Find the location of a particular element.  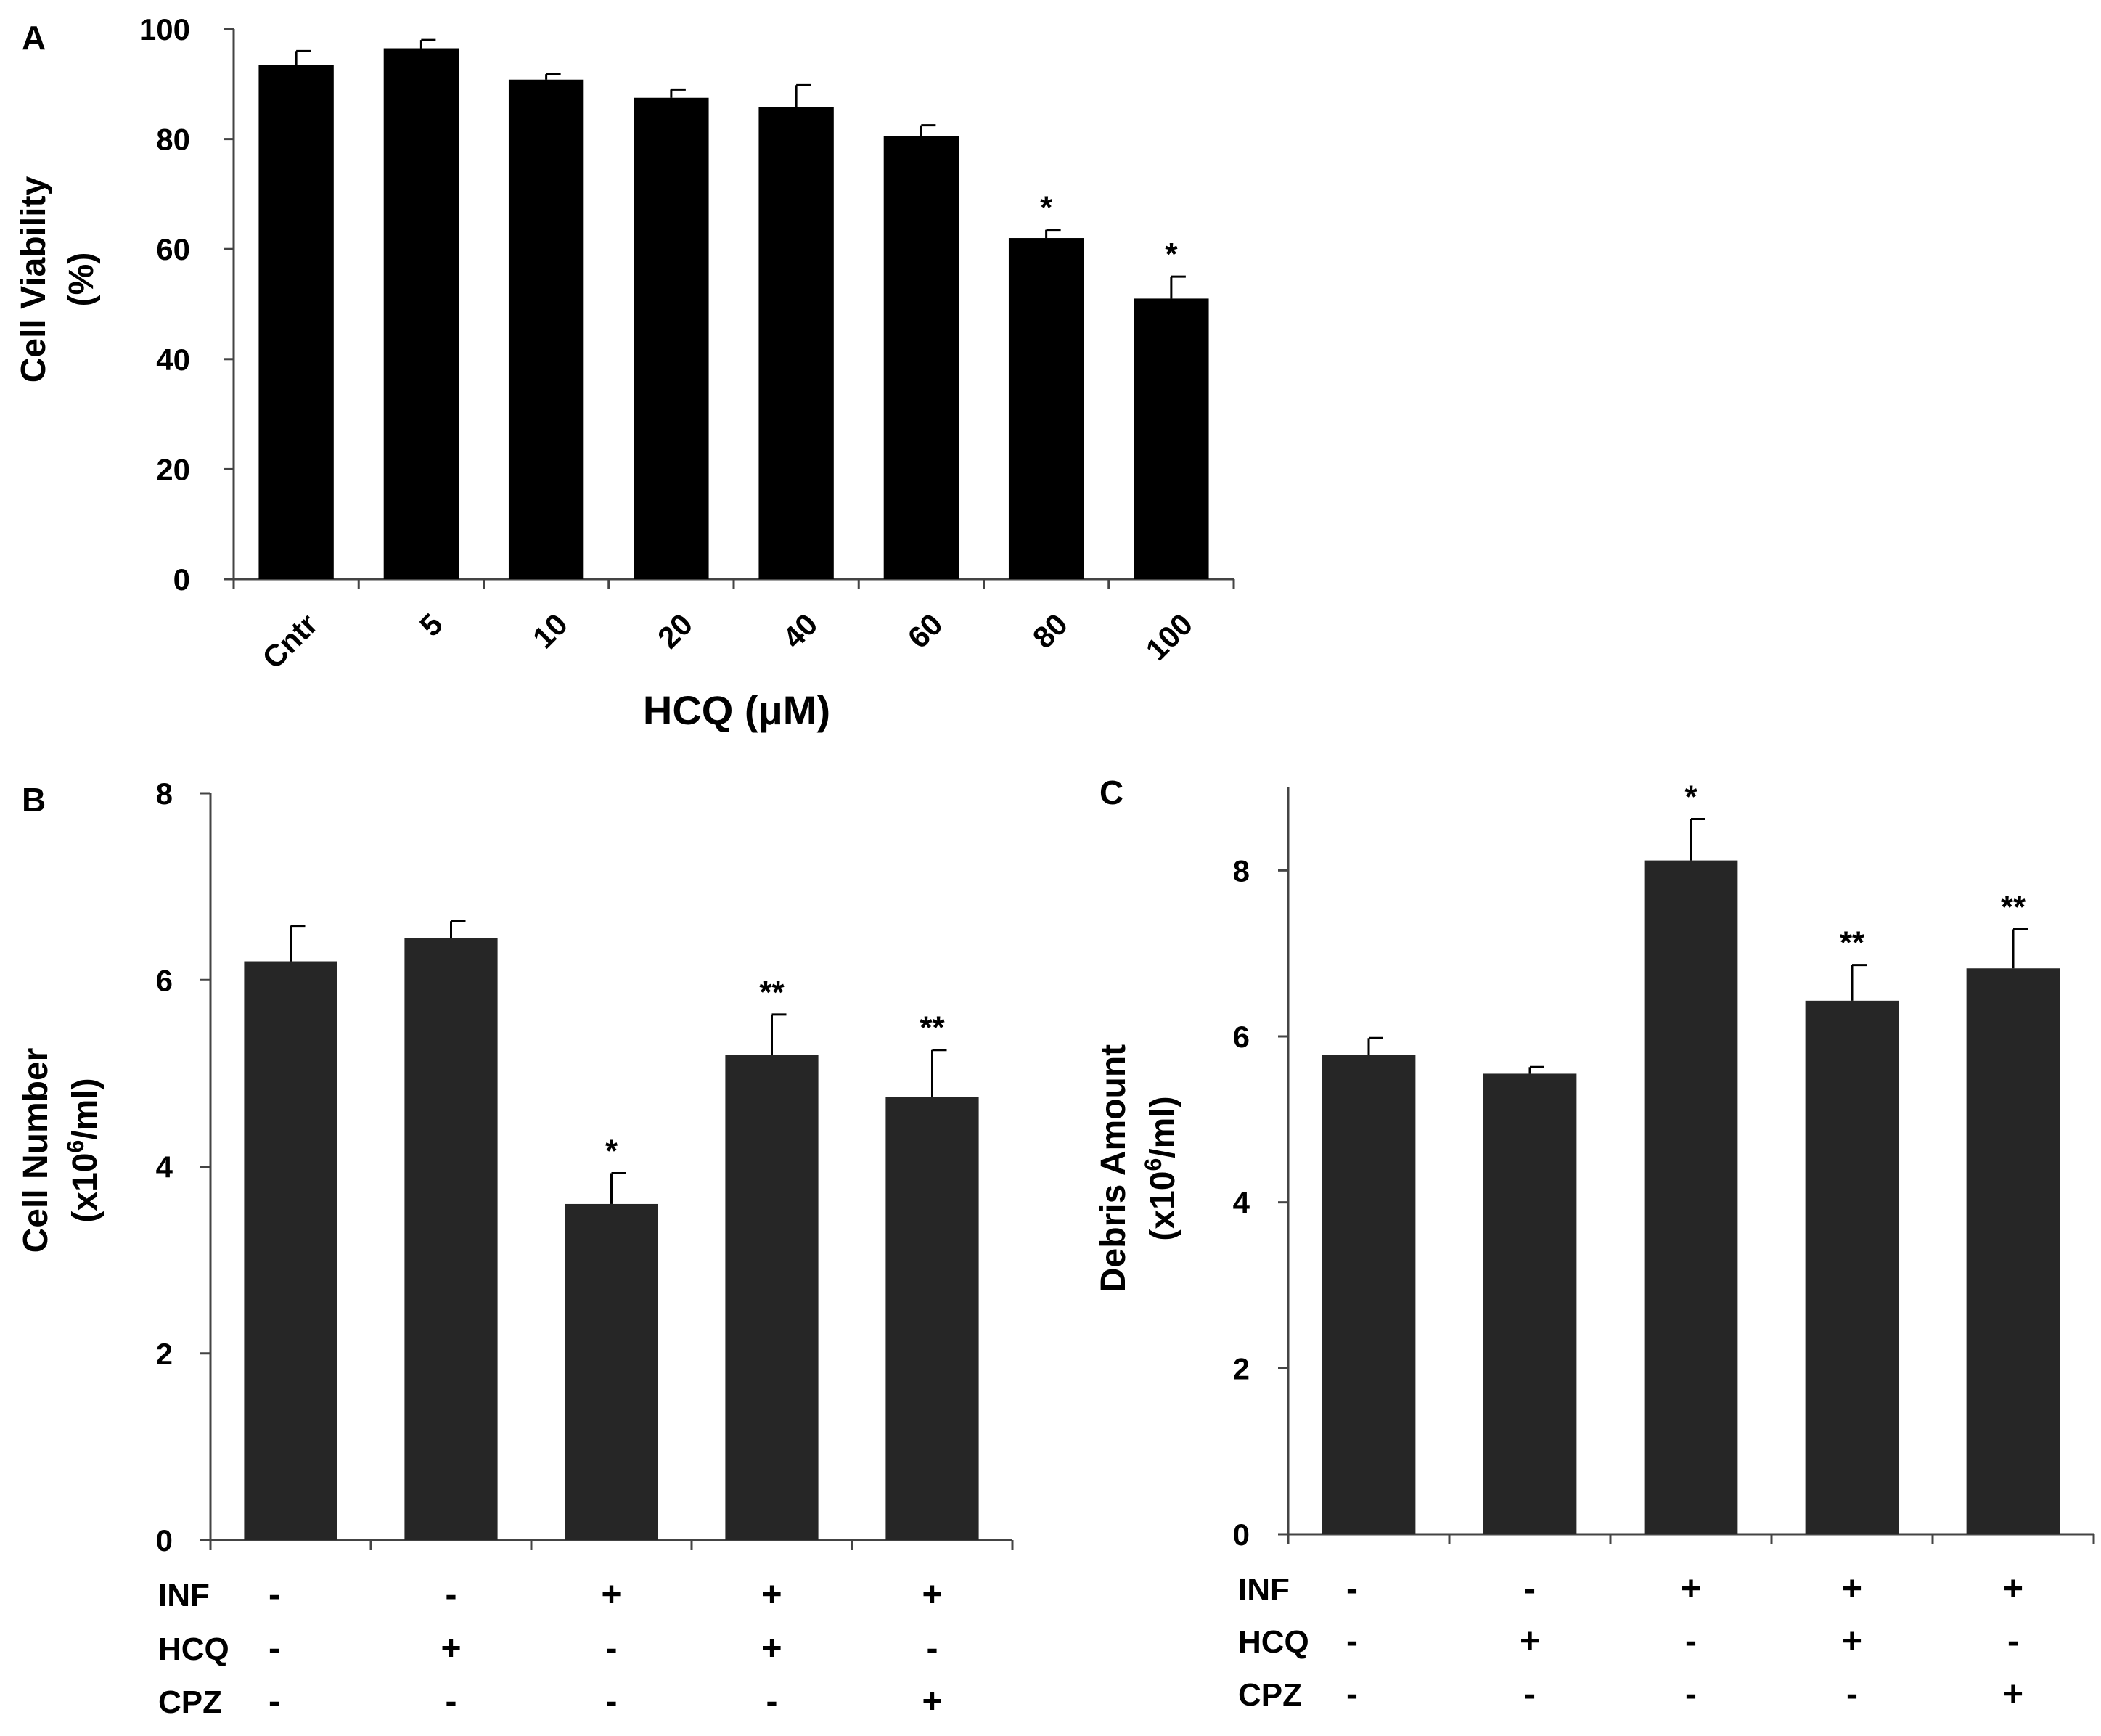

panel-a-ylabel-line1: Cell Viability is located at coordinates (34, 279).